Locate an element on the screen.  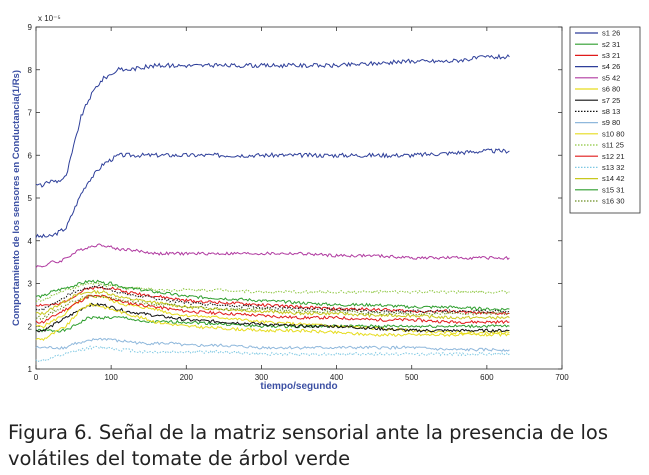
y-tick-label: 4 is located at coordinates (30, 241).